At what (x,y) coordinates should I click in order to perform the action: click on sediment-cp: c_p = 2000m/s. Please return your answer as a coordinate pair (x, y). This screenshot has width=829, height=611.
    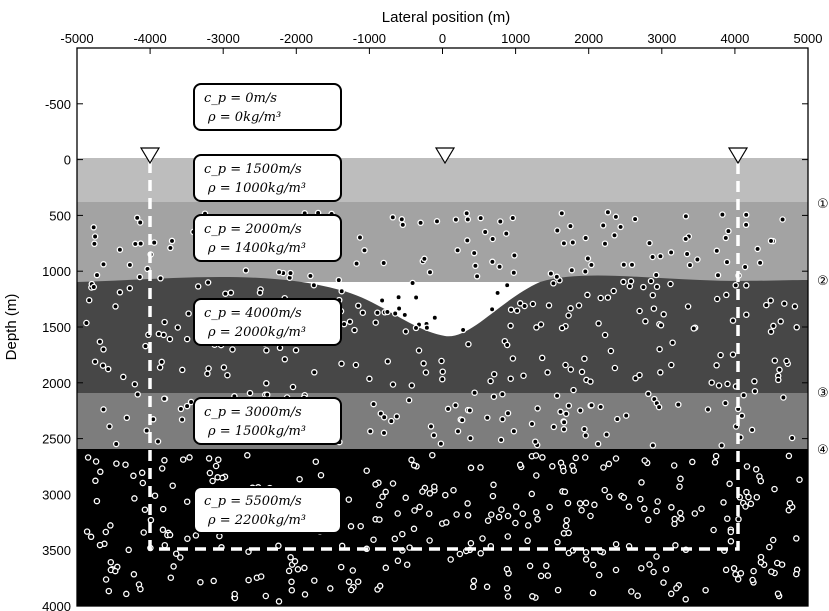
    Looking at the image, I should click on (253, 229).